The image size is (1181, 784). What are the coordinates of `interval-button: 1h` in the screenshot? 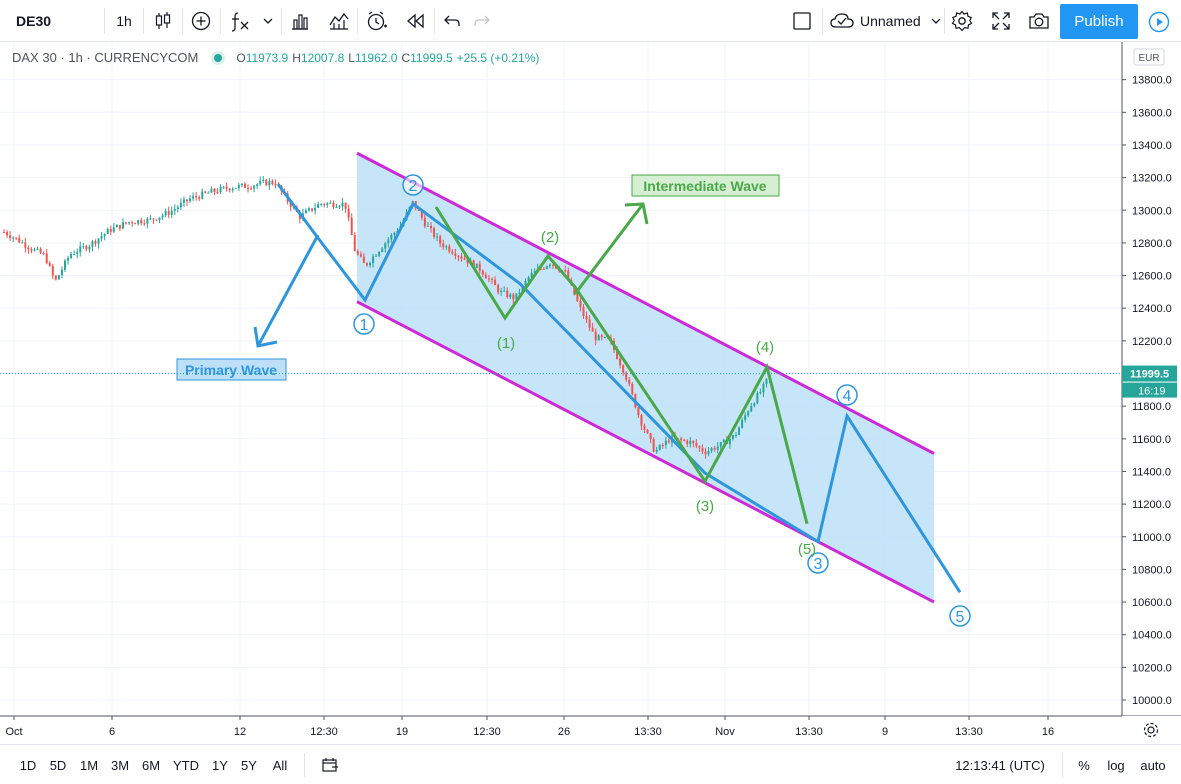 It's located at (124, 21).